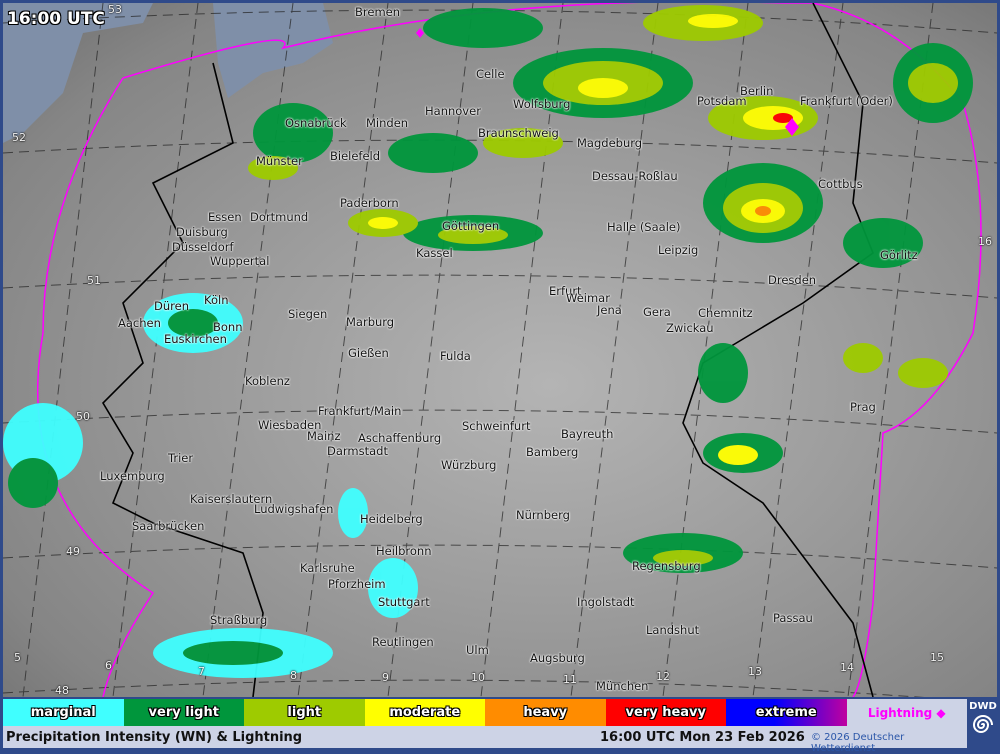 The width and height of the screenshot is (1000, 754). What do you see at coordinates (545, 712) in the screenshot?
I see `legend-heavy: heavy` at bounding box center [545, 712].